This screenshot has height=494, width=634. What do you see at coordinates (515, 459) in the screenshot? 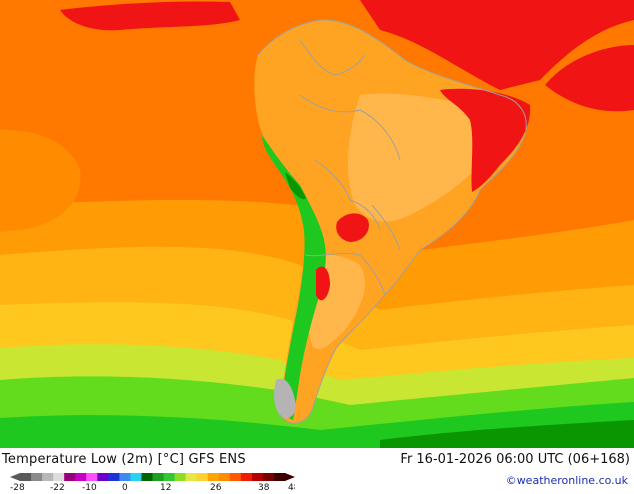
I see `valid-time: Fr 16-01-2026 06:00 UTC (06+168)` at bounding box center [515, 459].